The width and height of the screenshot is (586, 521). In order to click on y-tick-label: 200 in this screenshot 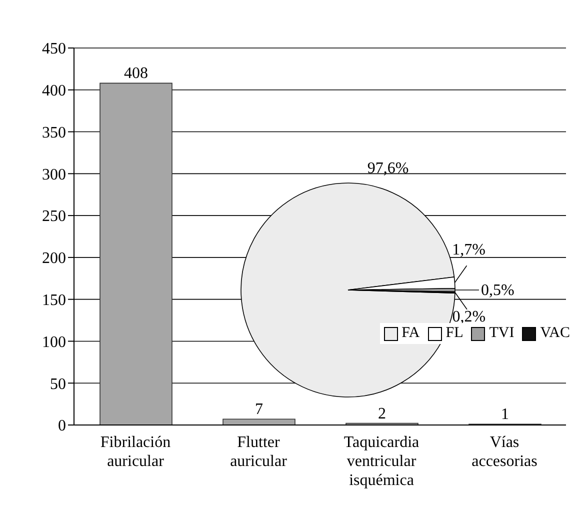, I will do `click(54, 259)`.